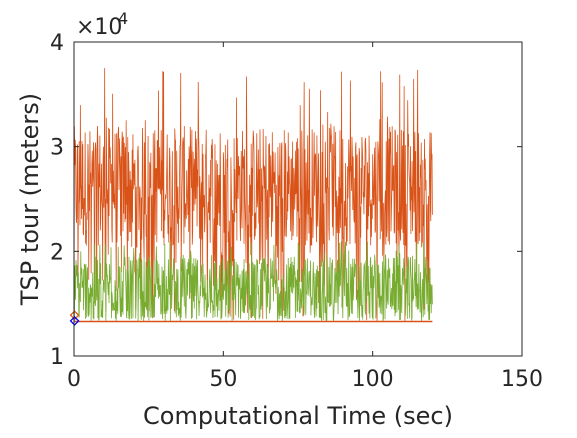  I want to click on x-tick-label: 150, so click(522, 379).